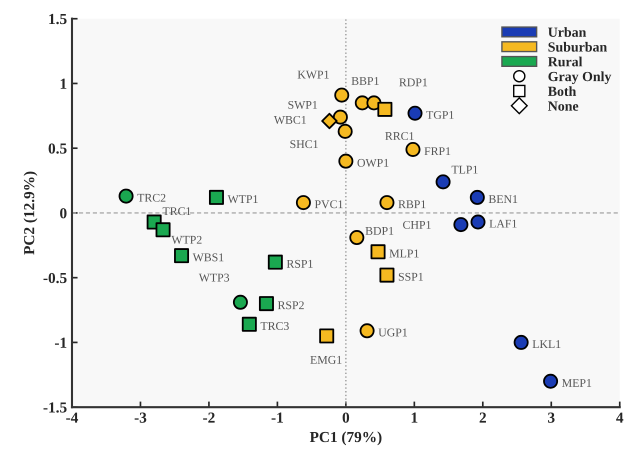  Describe the element at coordinates (410, 276) in the screenshot. I see `annotation: SSP1` at that location.